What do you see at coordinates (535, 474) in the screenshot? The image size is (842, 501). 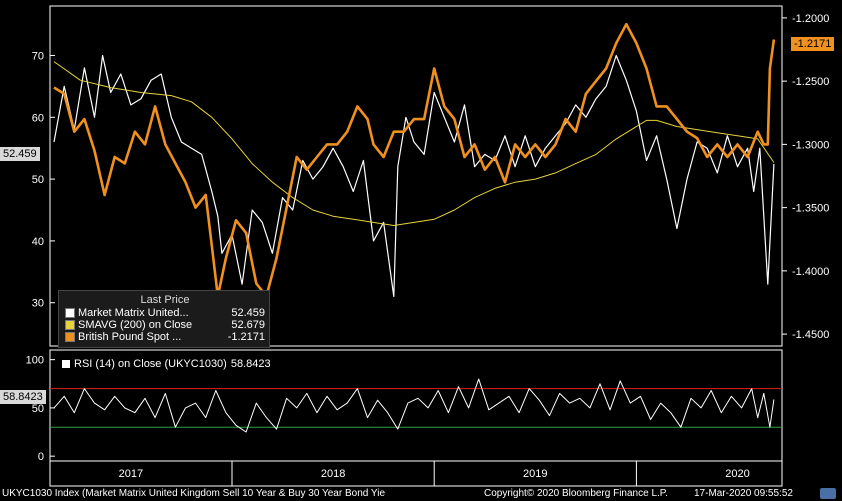 I see `time-axis-label: 2019` at bounding box center [535, 474].